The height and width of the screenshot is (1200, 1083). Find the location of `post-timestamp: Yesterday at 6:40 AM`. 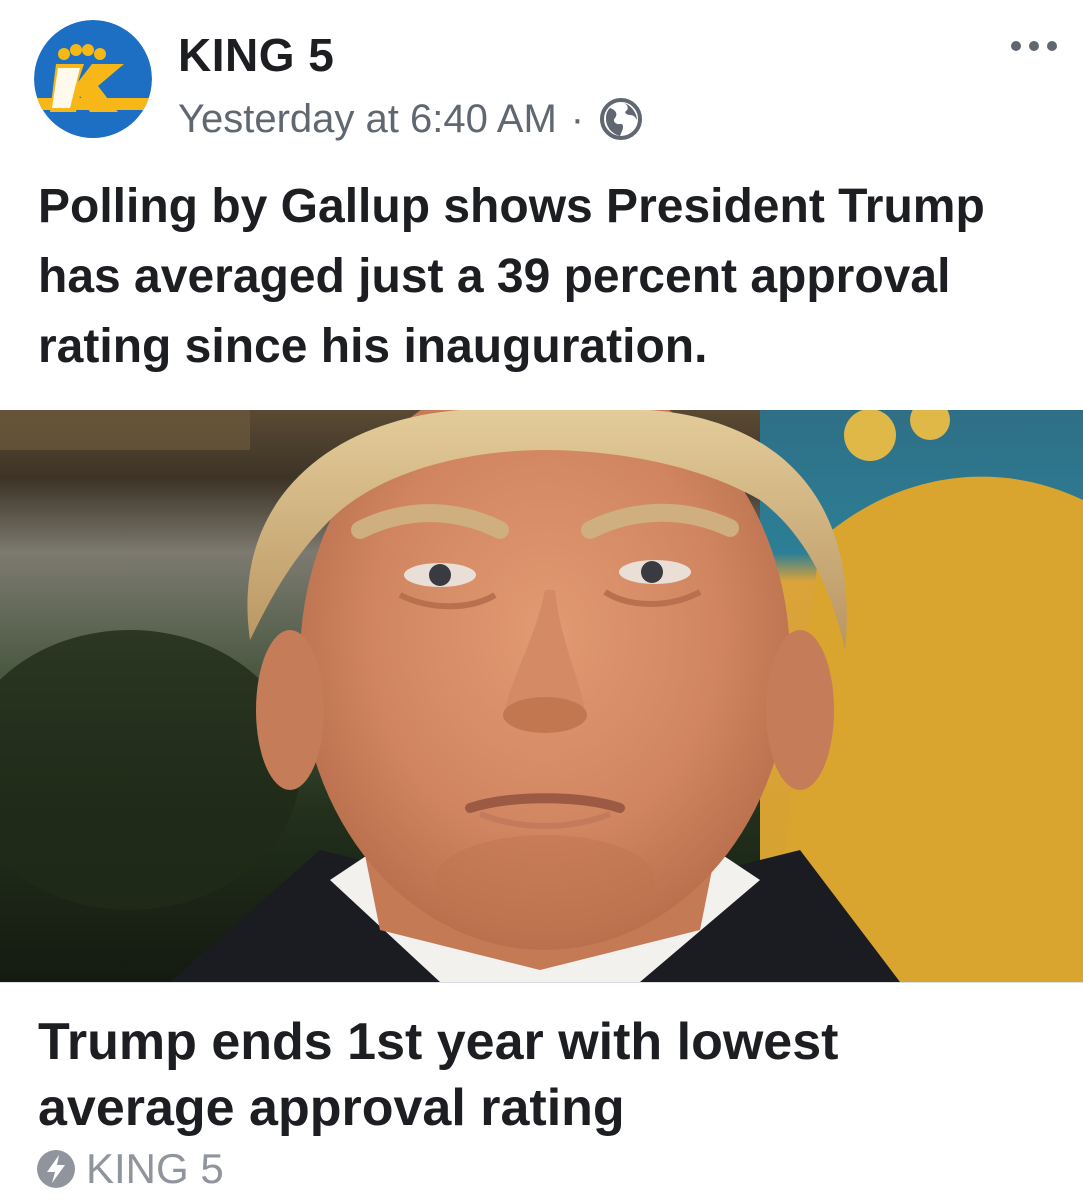

post-timestamp: Yesterday at 6:40 AM is located at coordinates (367, 118).